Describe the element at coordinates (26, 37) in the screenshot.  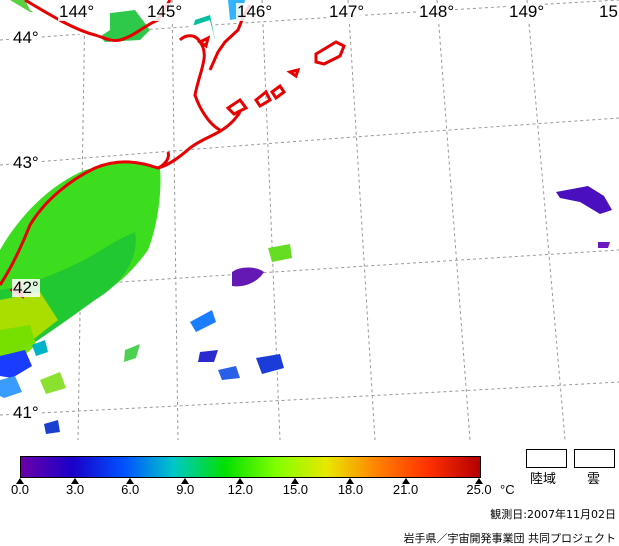
I see `latitude-label: 44°` at that location.